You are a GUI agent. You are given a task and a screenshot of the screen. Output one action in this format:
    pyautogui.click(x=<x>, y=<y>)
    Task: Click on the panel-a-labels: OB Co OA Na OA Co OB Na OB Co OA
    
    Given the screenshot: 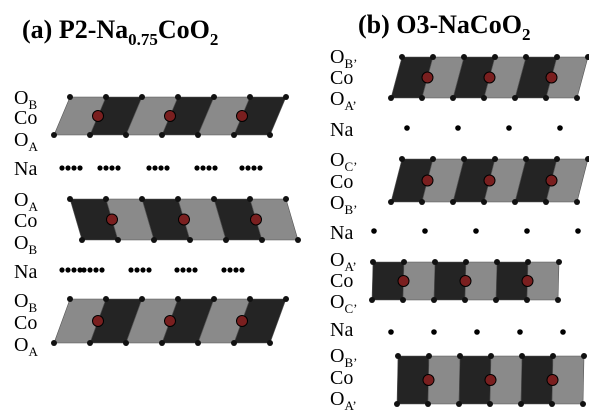 What is the action you would take?
    pyautogui.click(x=26, y=223)
    